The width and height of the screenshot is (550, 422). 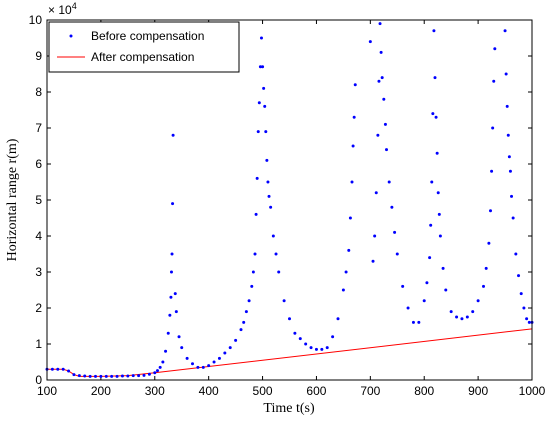 What do you see at coordinates (263, 391) in the screenshot?
I see `x-tick-label: 500` at bounding box center [263, 391].